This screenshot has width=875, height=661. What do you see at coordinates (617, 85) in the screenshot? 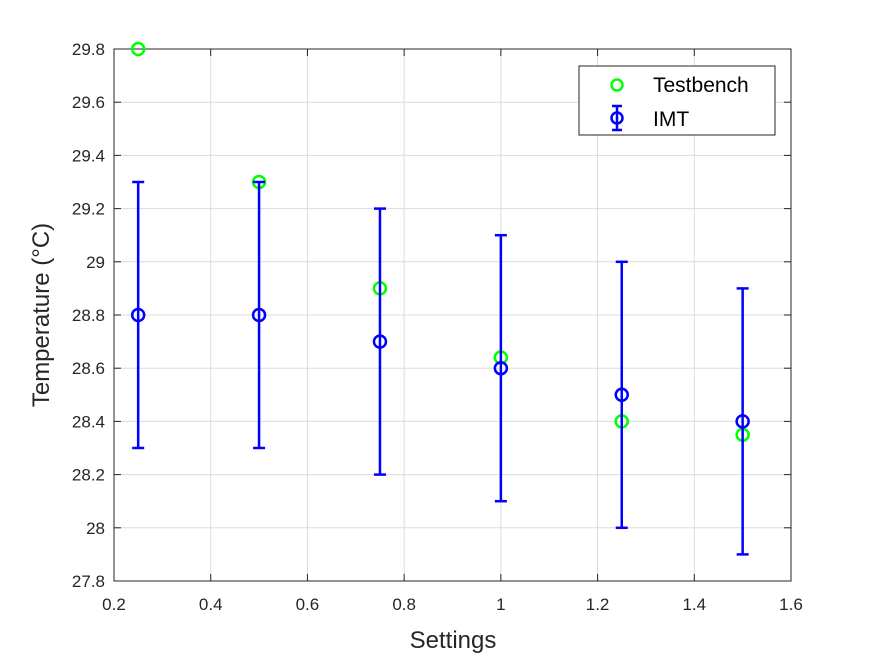
I see `legend-testbench-marker` at bounding box center [617, 85].